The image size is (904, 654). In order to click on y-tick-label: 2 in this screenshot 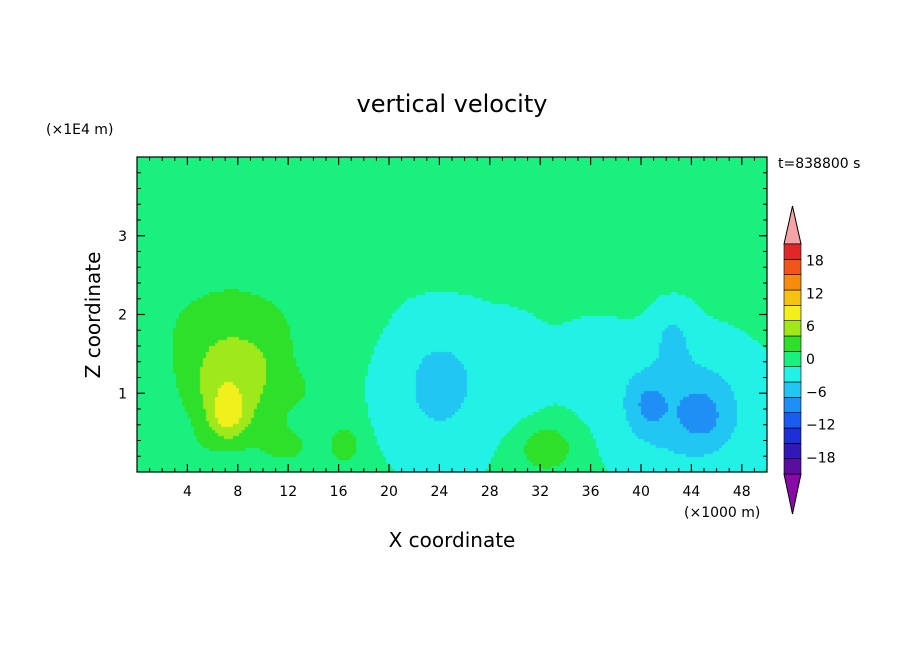, I will do `click(122, 316)`.